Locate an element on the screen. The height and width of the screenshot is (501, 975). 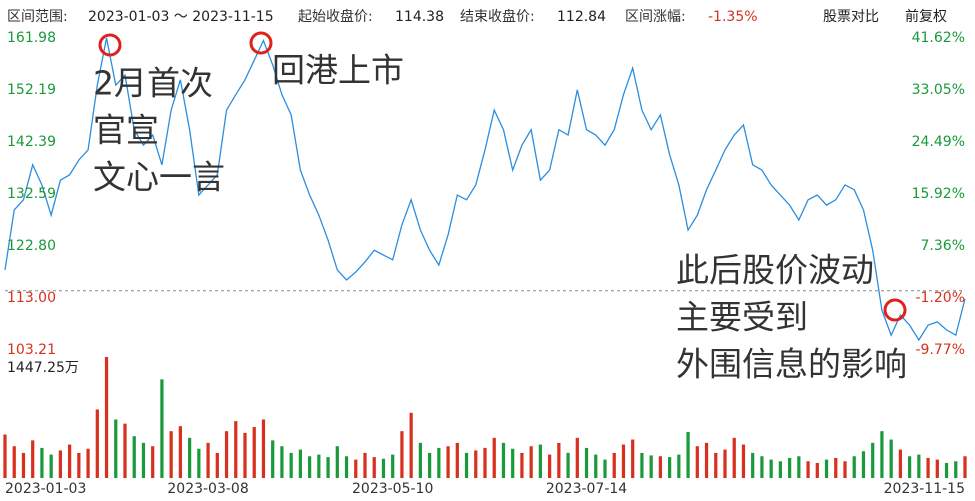
y-tick-label: 122.80 is located at coordinates (31, 246).